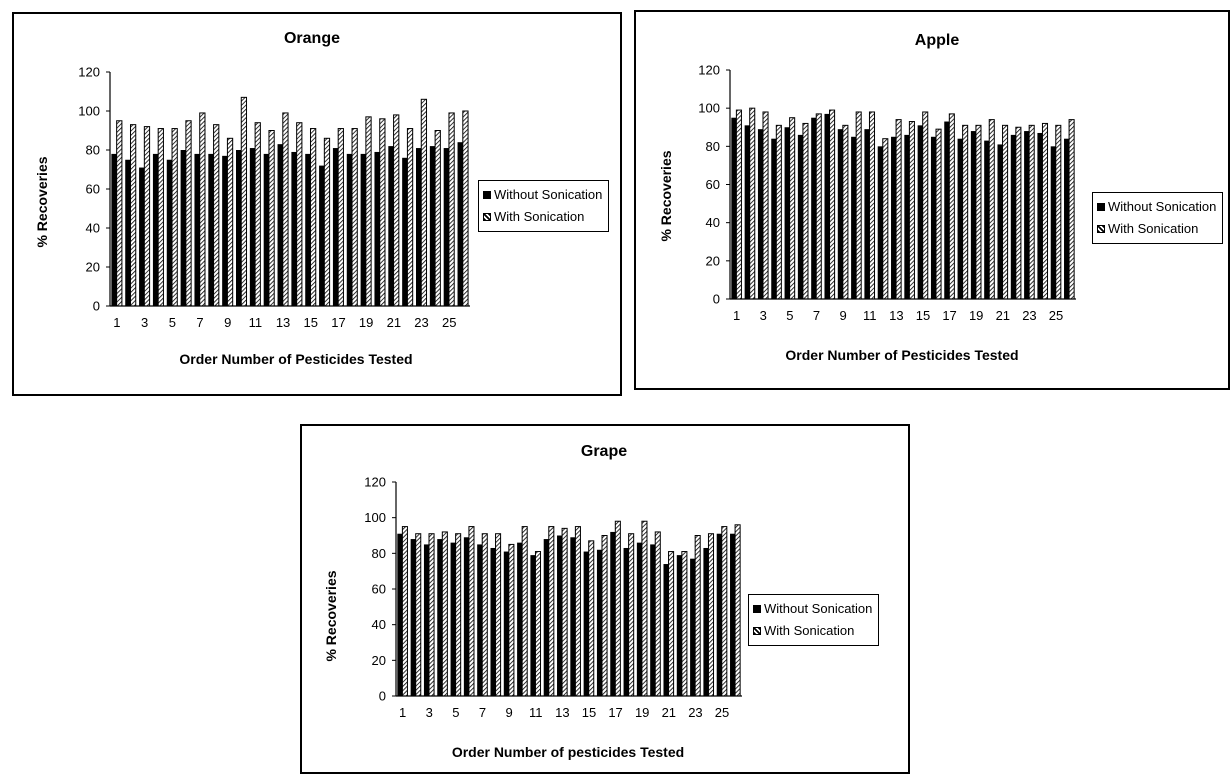  What do you see at coordinates (256, 322) in the screenshot?
I see `x-tick-label: 11` at bounding box center [256, 322].